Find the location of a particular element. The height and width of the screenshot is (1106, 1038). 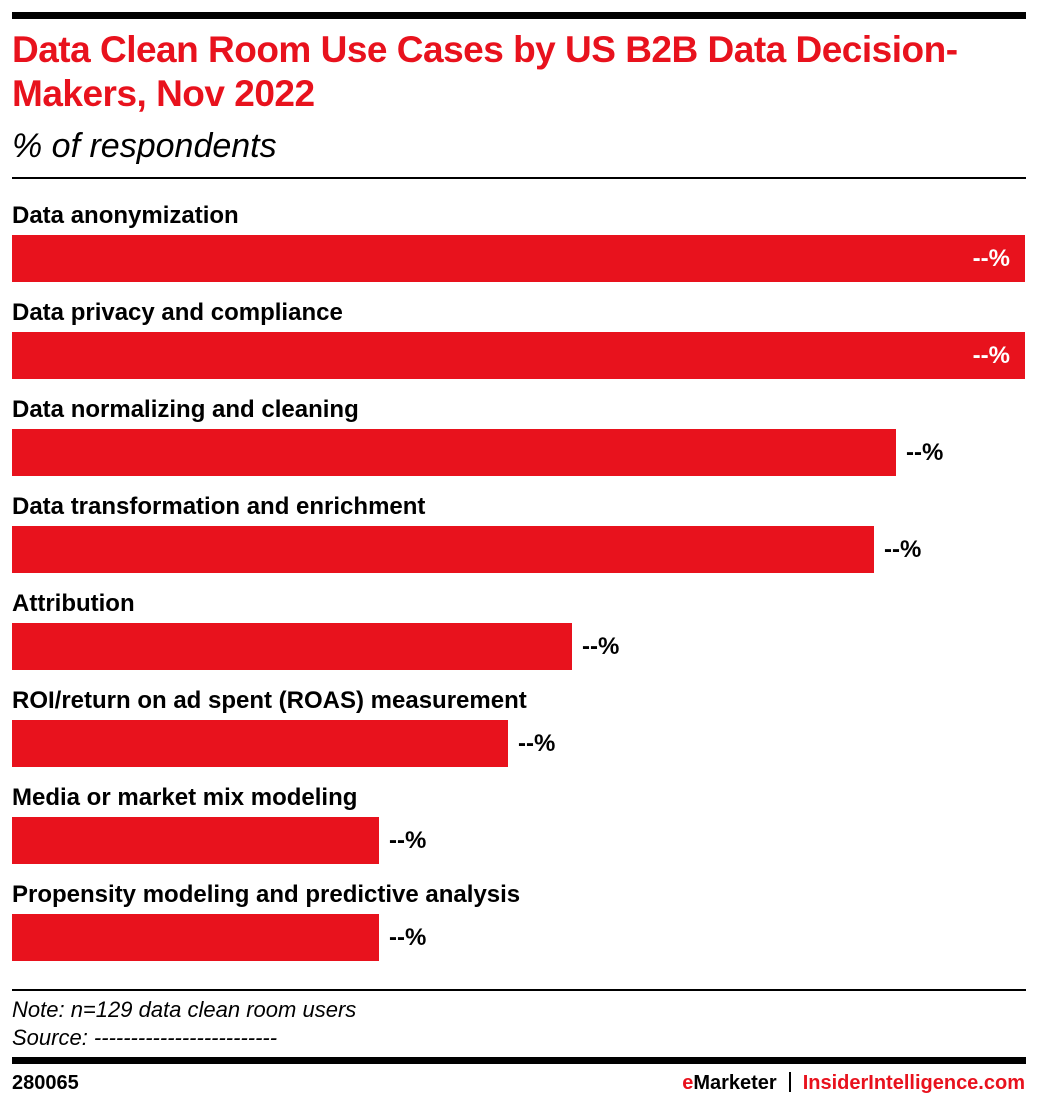

bottom-rule is located at coordinates (519, 1060).